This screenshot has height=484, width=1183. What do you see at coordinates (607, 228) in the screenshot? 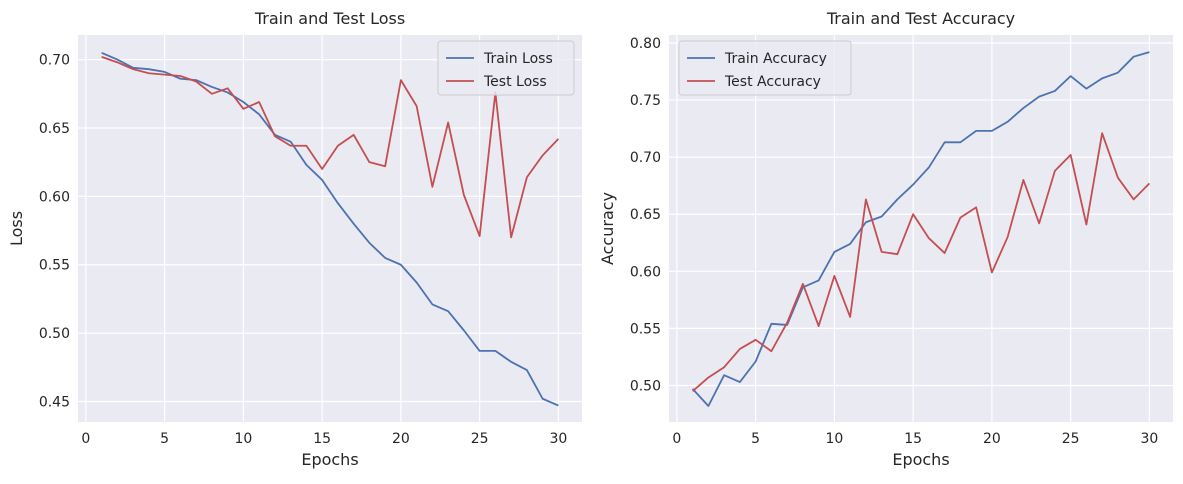
I see `y-axis-label: Accuracy` at bounding box center [607, 228].